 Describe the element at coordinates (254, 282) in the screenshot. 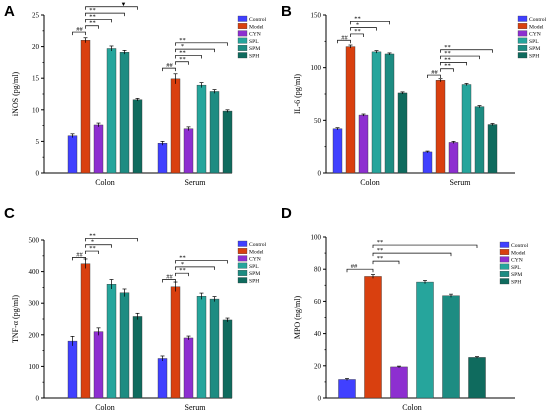

I see `legend-label: SPH` at that location.